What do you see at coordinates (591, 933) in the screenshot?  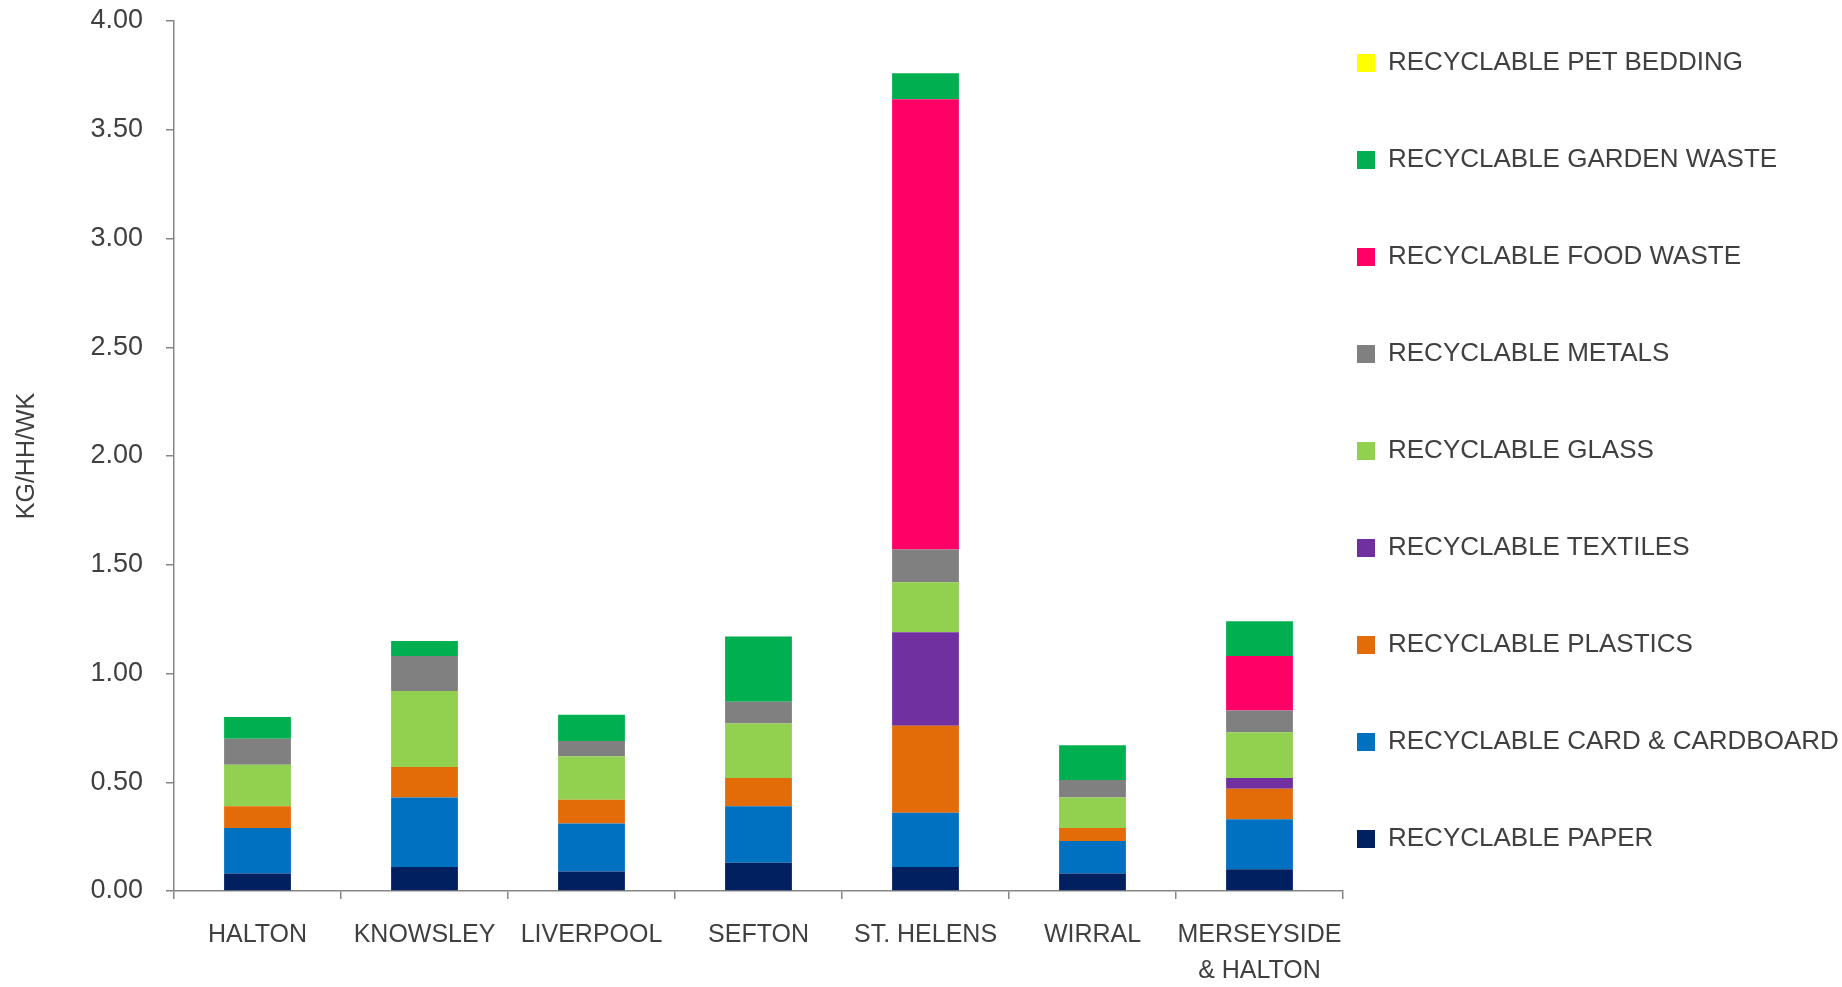 I see `x-tick-label: LIVERPOOL` at bounding box center [591, 933].